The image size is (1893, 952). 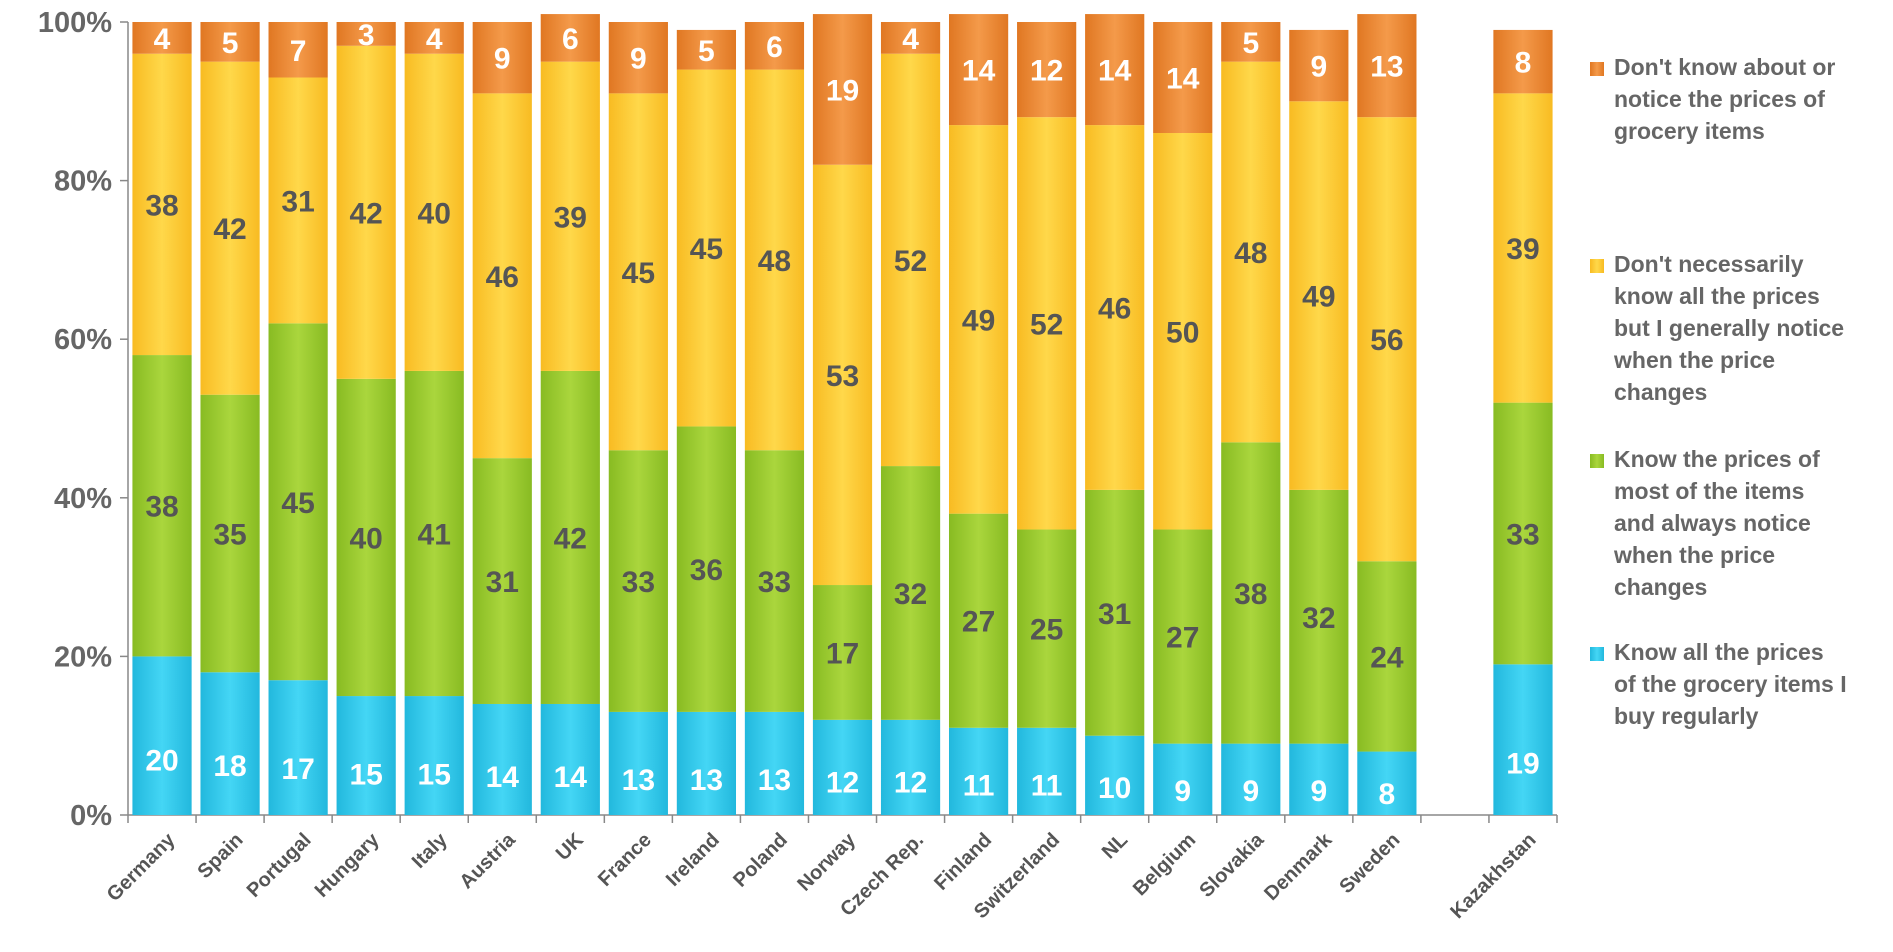 What do you see at coordinates (297, 769) in the screenshot?
I see `data-label: 17` at bounding box center [297, 769].